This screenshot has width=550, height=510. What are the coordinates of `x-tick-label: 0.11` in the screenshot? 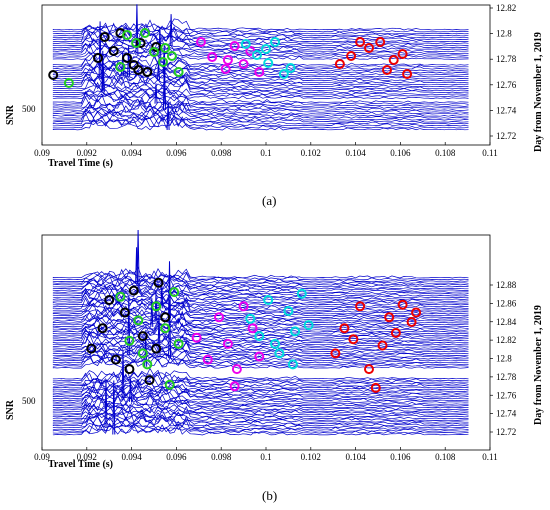 It's located at (489, 153).